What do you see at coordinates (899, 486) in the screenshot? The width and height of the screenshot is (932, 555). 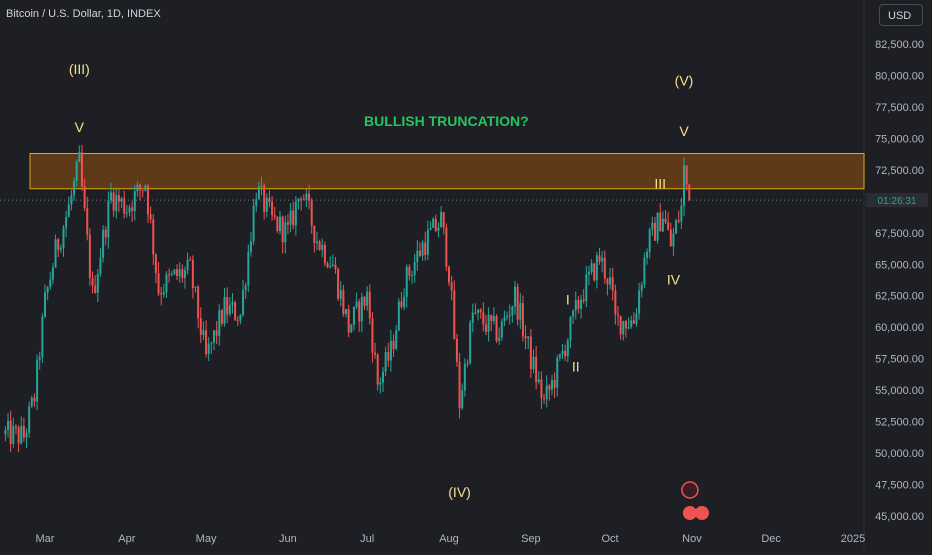 I see `y-tick-label: 47,500.00` at bounding box center [899, 486].